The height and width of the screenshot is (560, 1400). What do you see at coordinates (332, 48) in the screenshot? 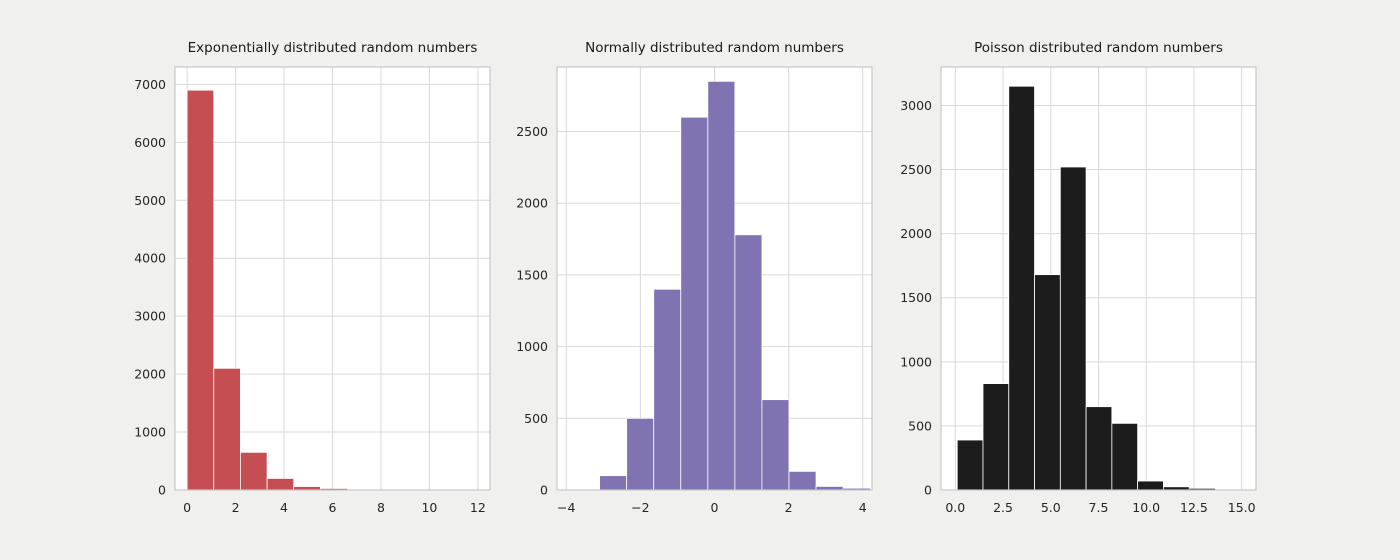
I see `chart-title-exponential: Exponentially distributed random numbers` at bounding box center [332, 48].